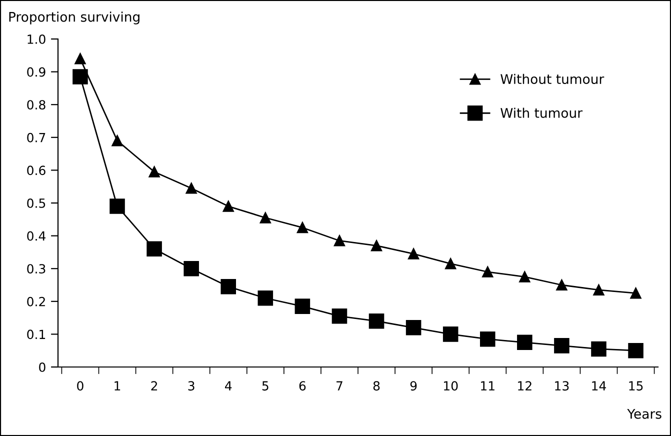 The height and width of the screenshot is (436, 671). Describe the element at coordinates (525, 385) in the screenshot. I see `x-tick-label: 12` at that location.